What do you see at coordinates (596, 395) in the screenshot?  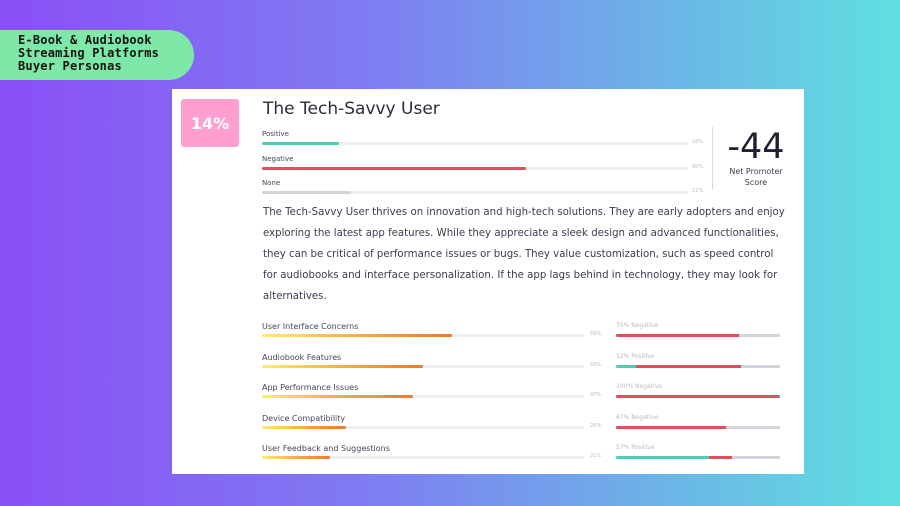 I see `topic-value: 47%` at bounding box center [596, 395].